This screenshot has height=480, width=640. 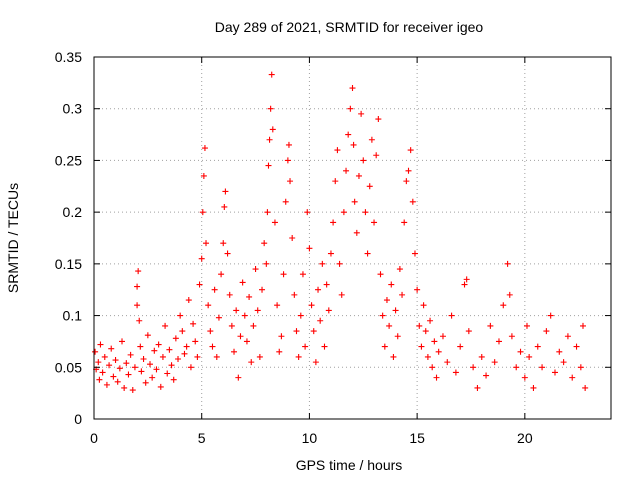 What do you see at coordinates (78, 419) in the screenshot?
I see `y-tick-label: 0` at bounding box center [78, 419].